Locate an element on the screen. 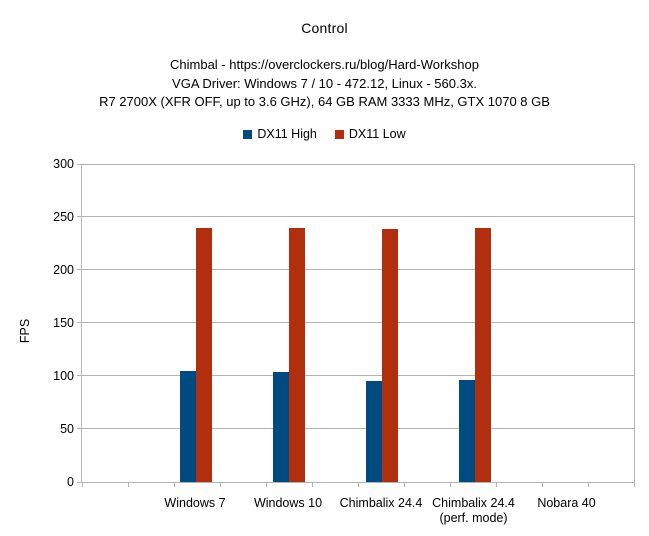 The width and height of the screenshot is (649, 536). category-label-line: (perf. mode) is located at coordinates (473, 518).